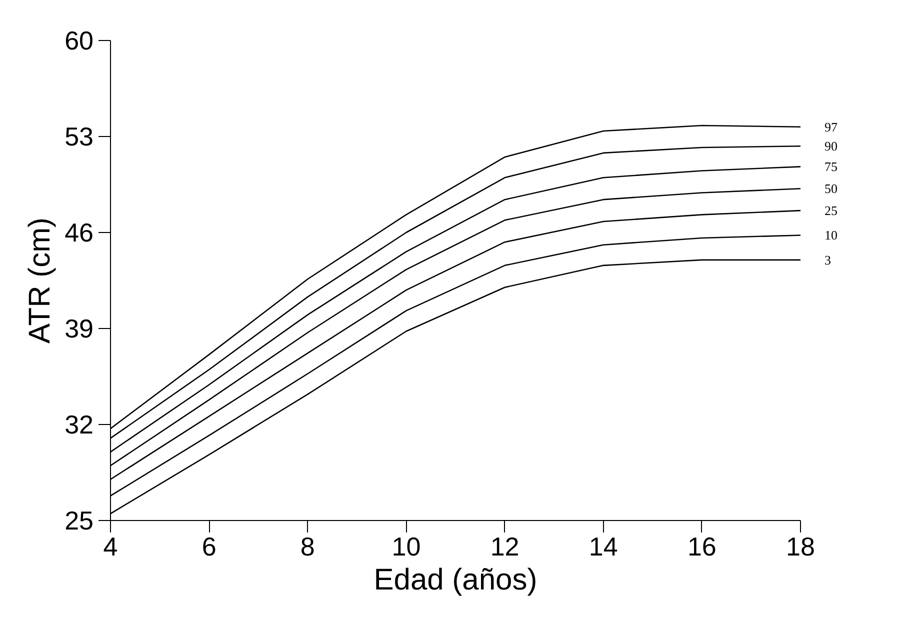  Describe the element at coordinates (831, 166) in the screenshot. I see `series-label: 75` at that location.